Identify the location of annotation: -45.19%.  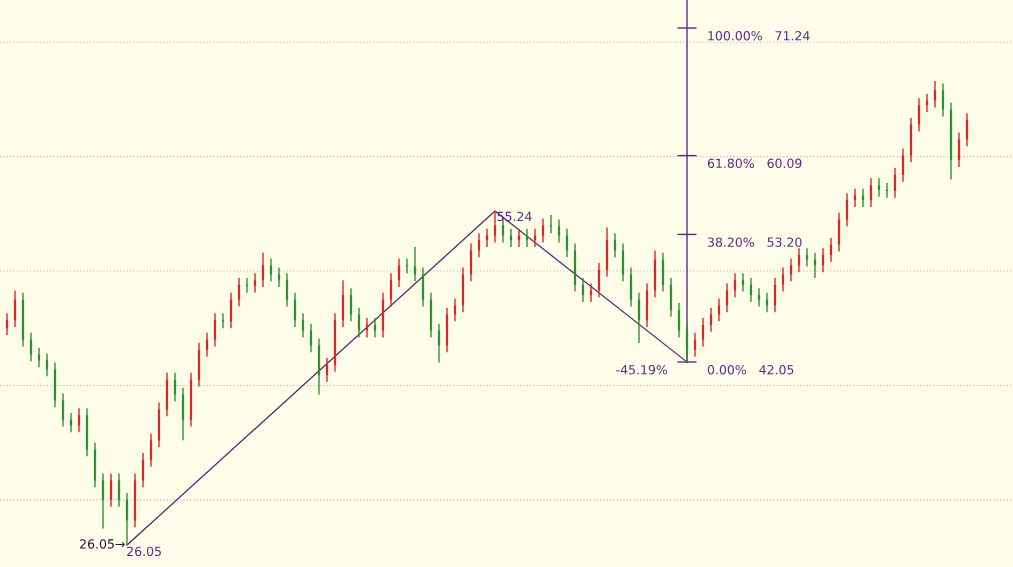
(642, 369).